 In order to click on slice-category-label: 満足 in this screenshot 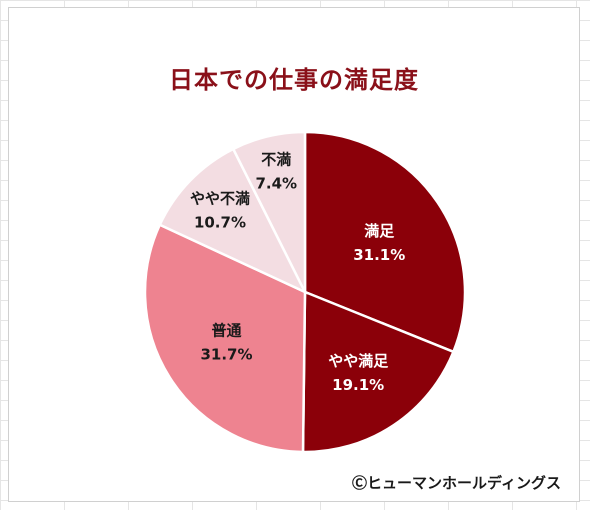, I will do `click(379, 231)`.